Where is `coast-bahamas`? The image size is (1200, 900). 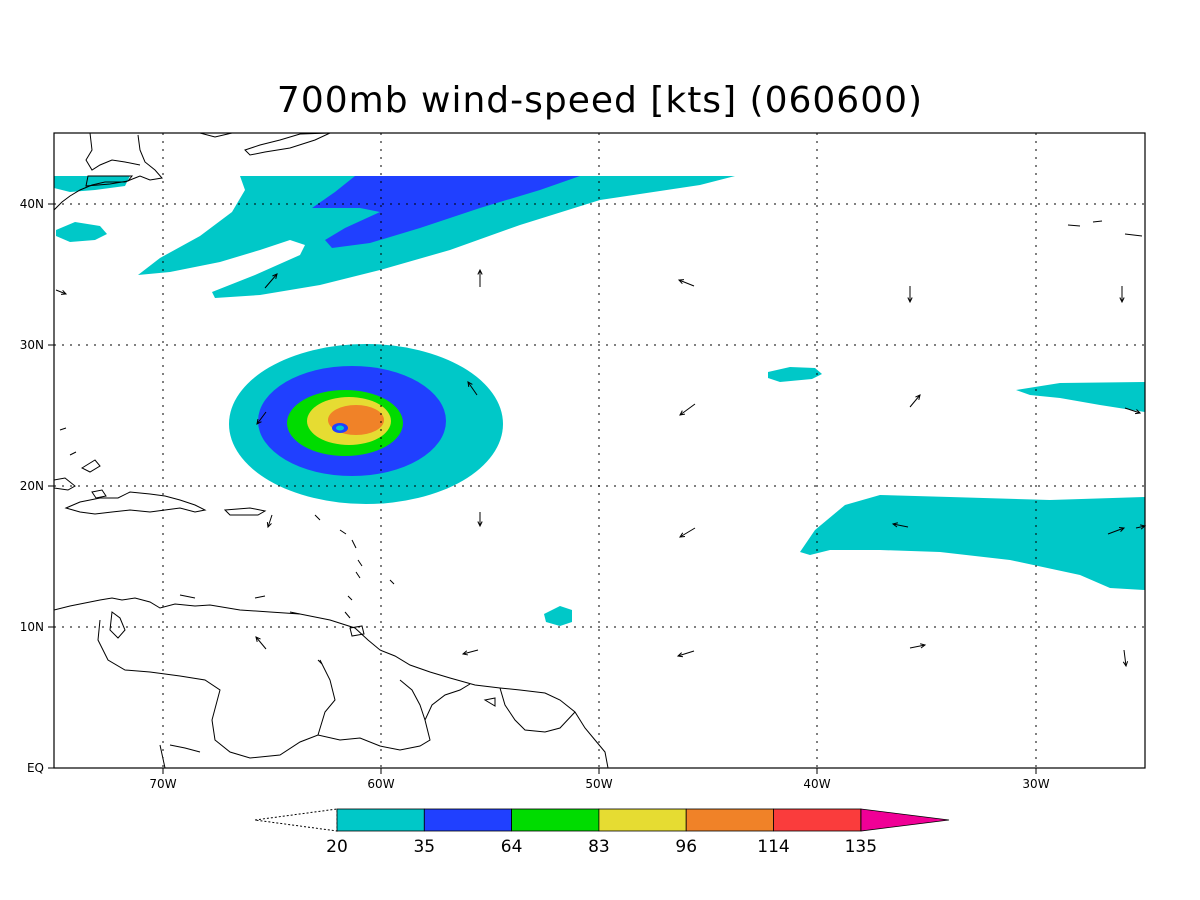 coast-bahamas is located at coordinates (80, 450).